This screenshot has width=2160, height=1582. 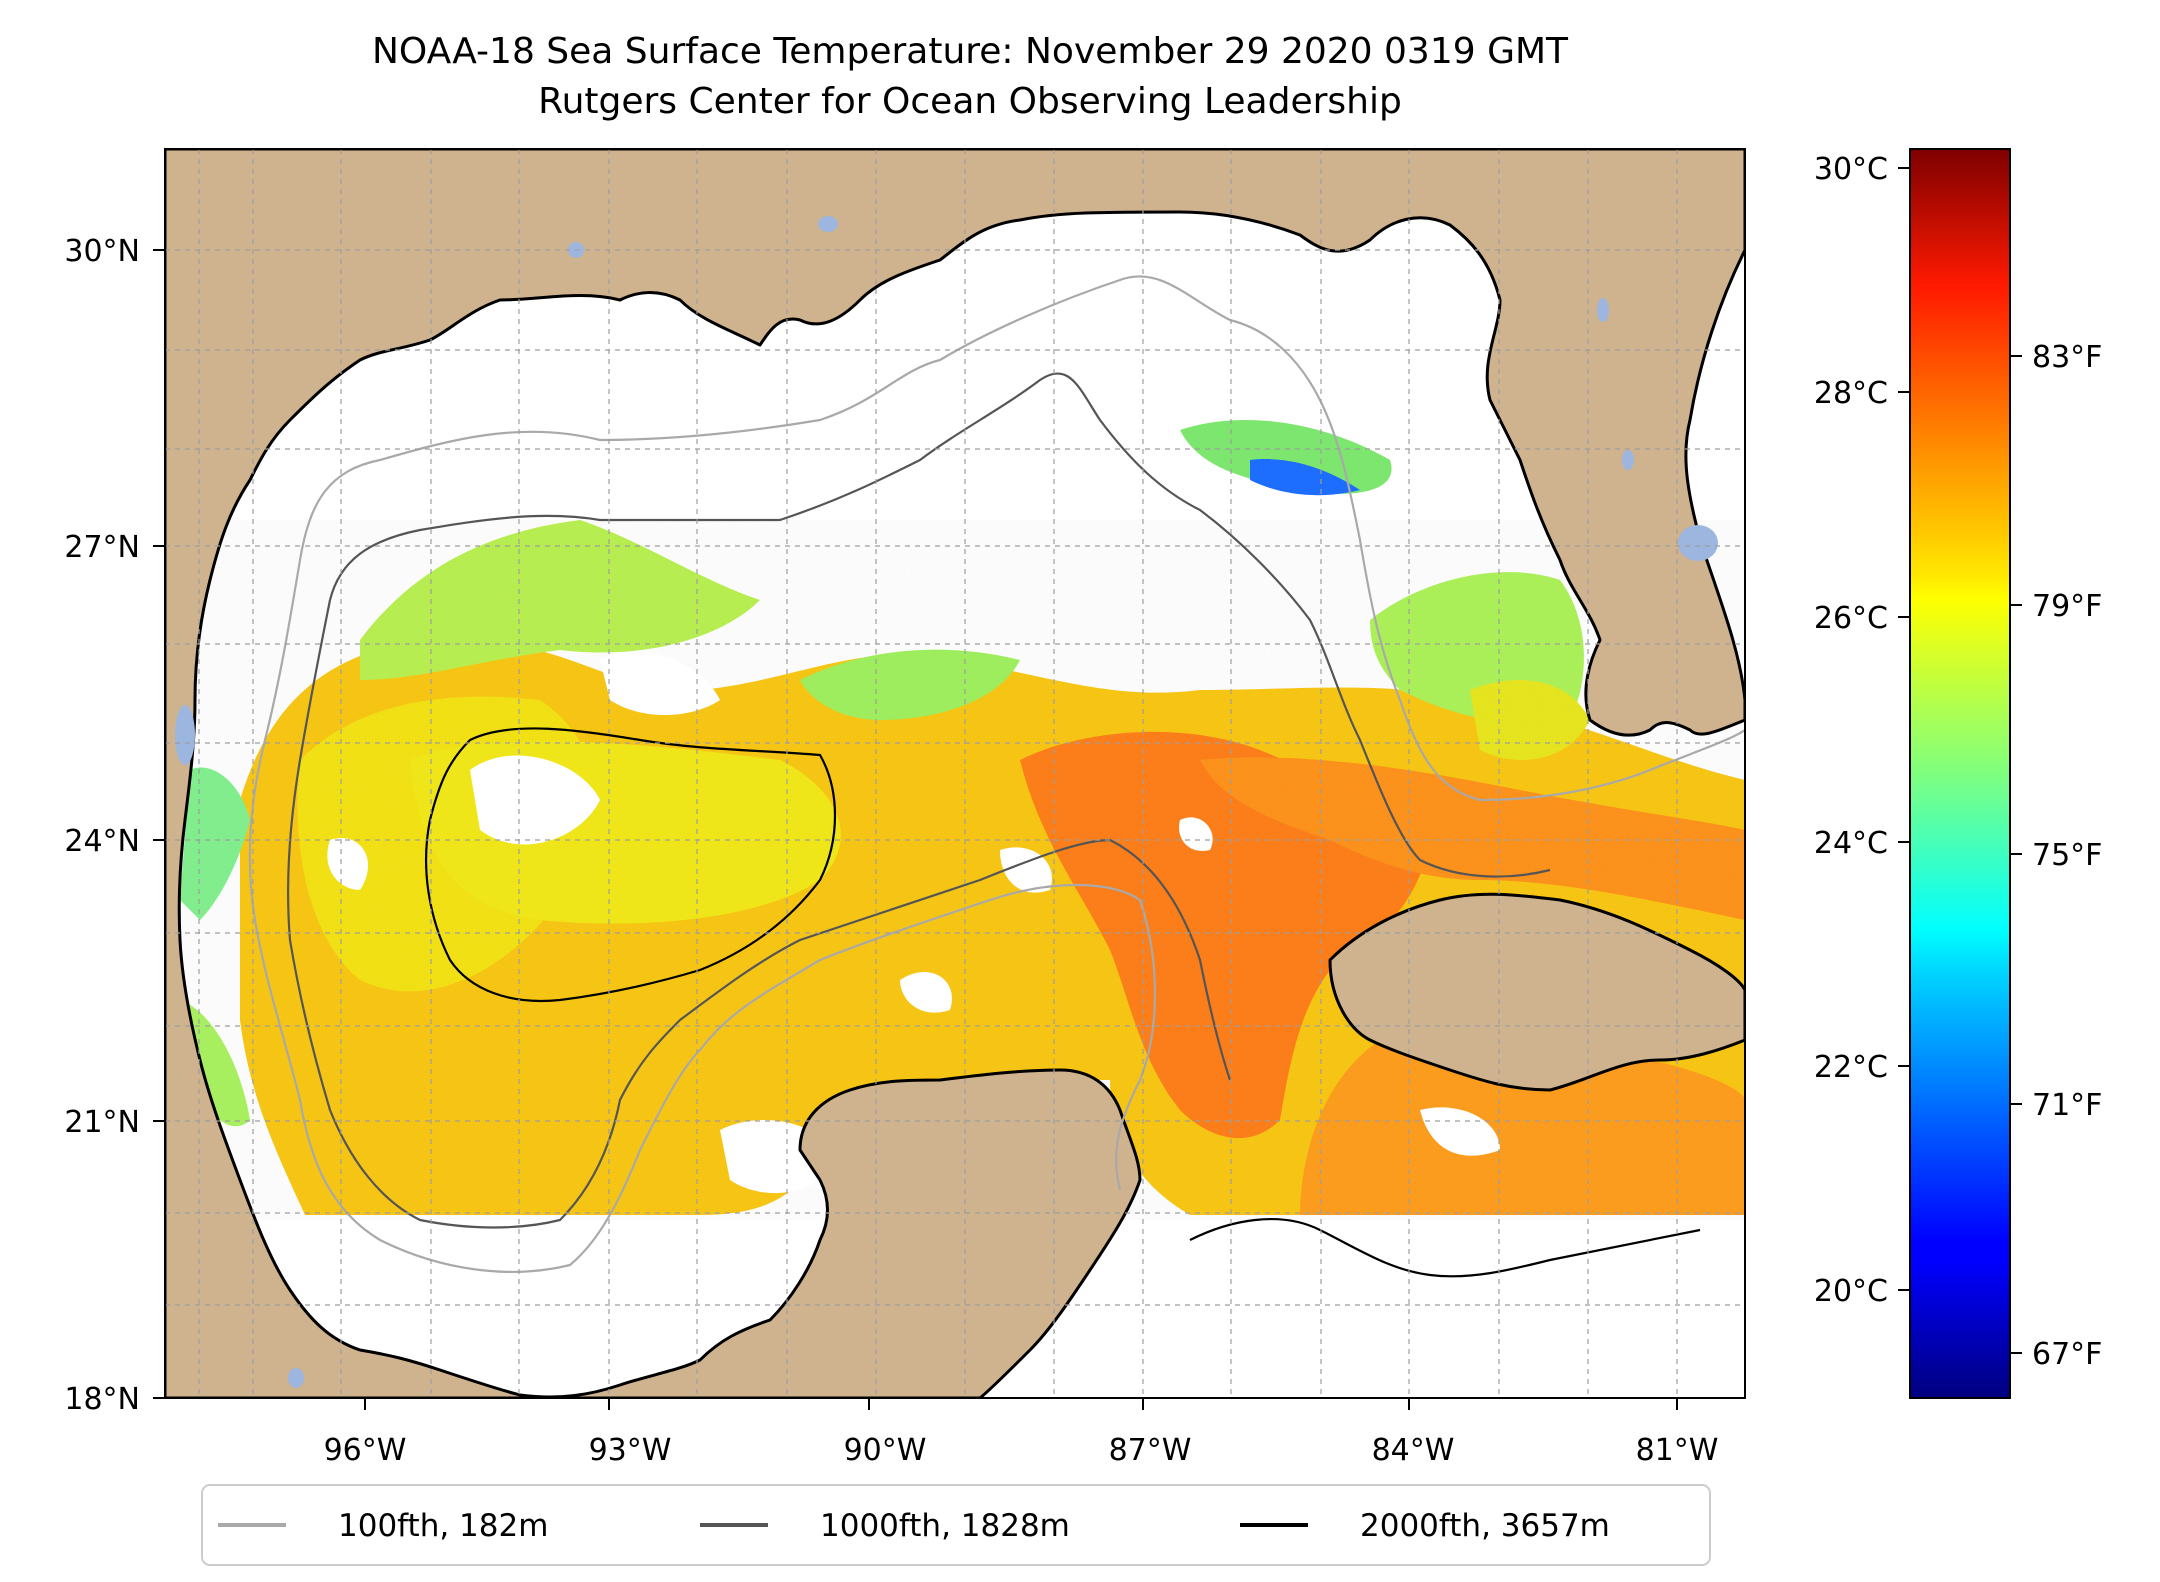 I want to click on colorbar-gradient, so click(x=1960, y=773).